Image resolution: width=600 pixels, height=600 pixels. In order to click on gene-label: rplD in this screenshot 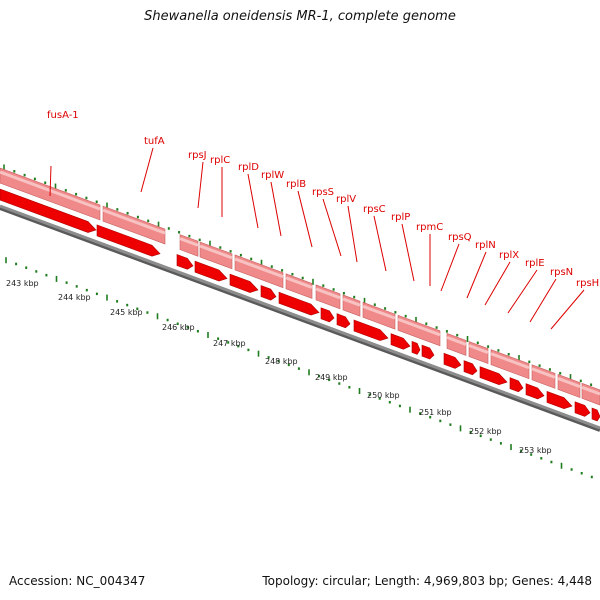, I will do `click(248, 167)`.